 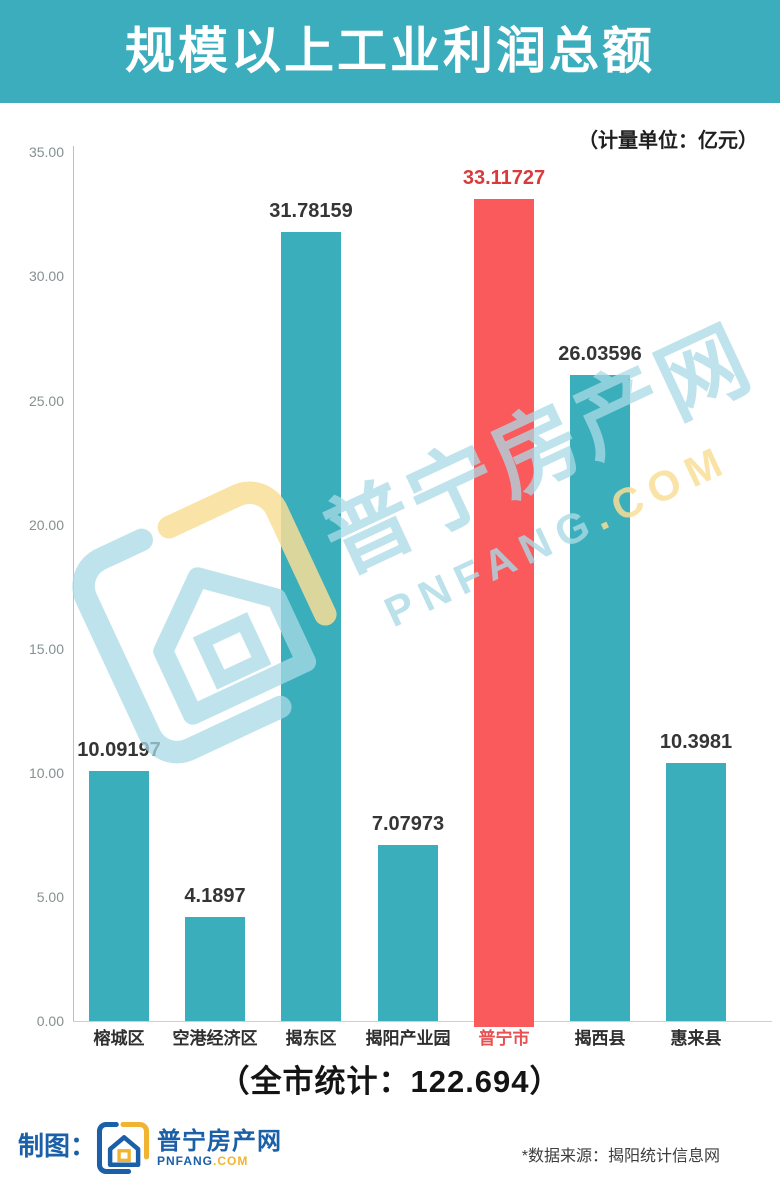 I want to click on x-axis-label-普宁市: 普宁市, so click(x=504, y=1038).